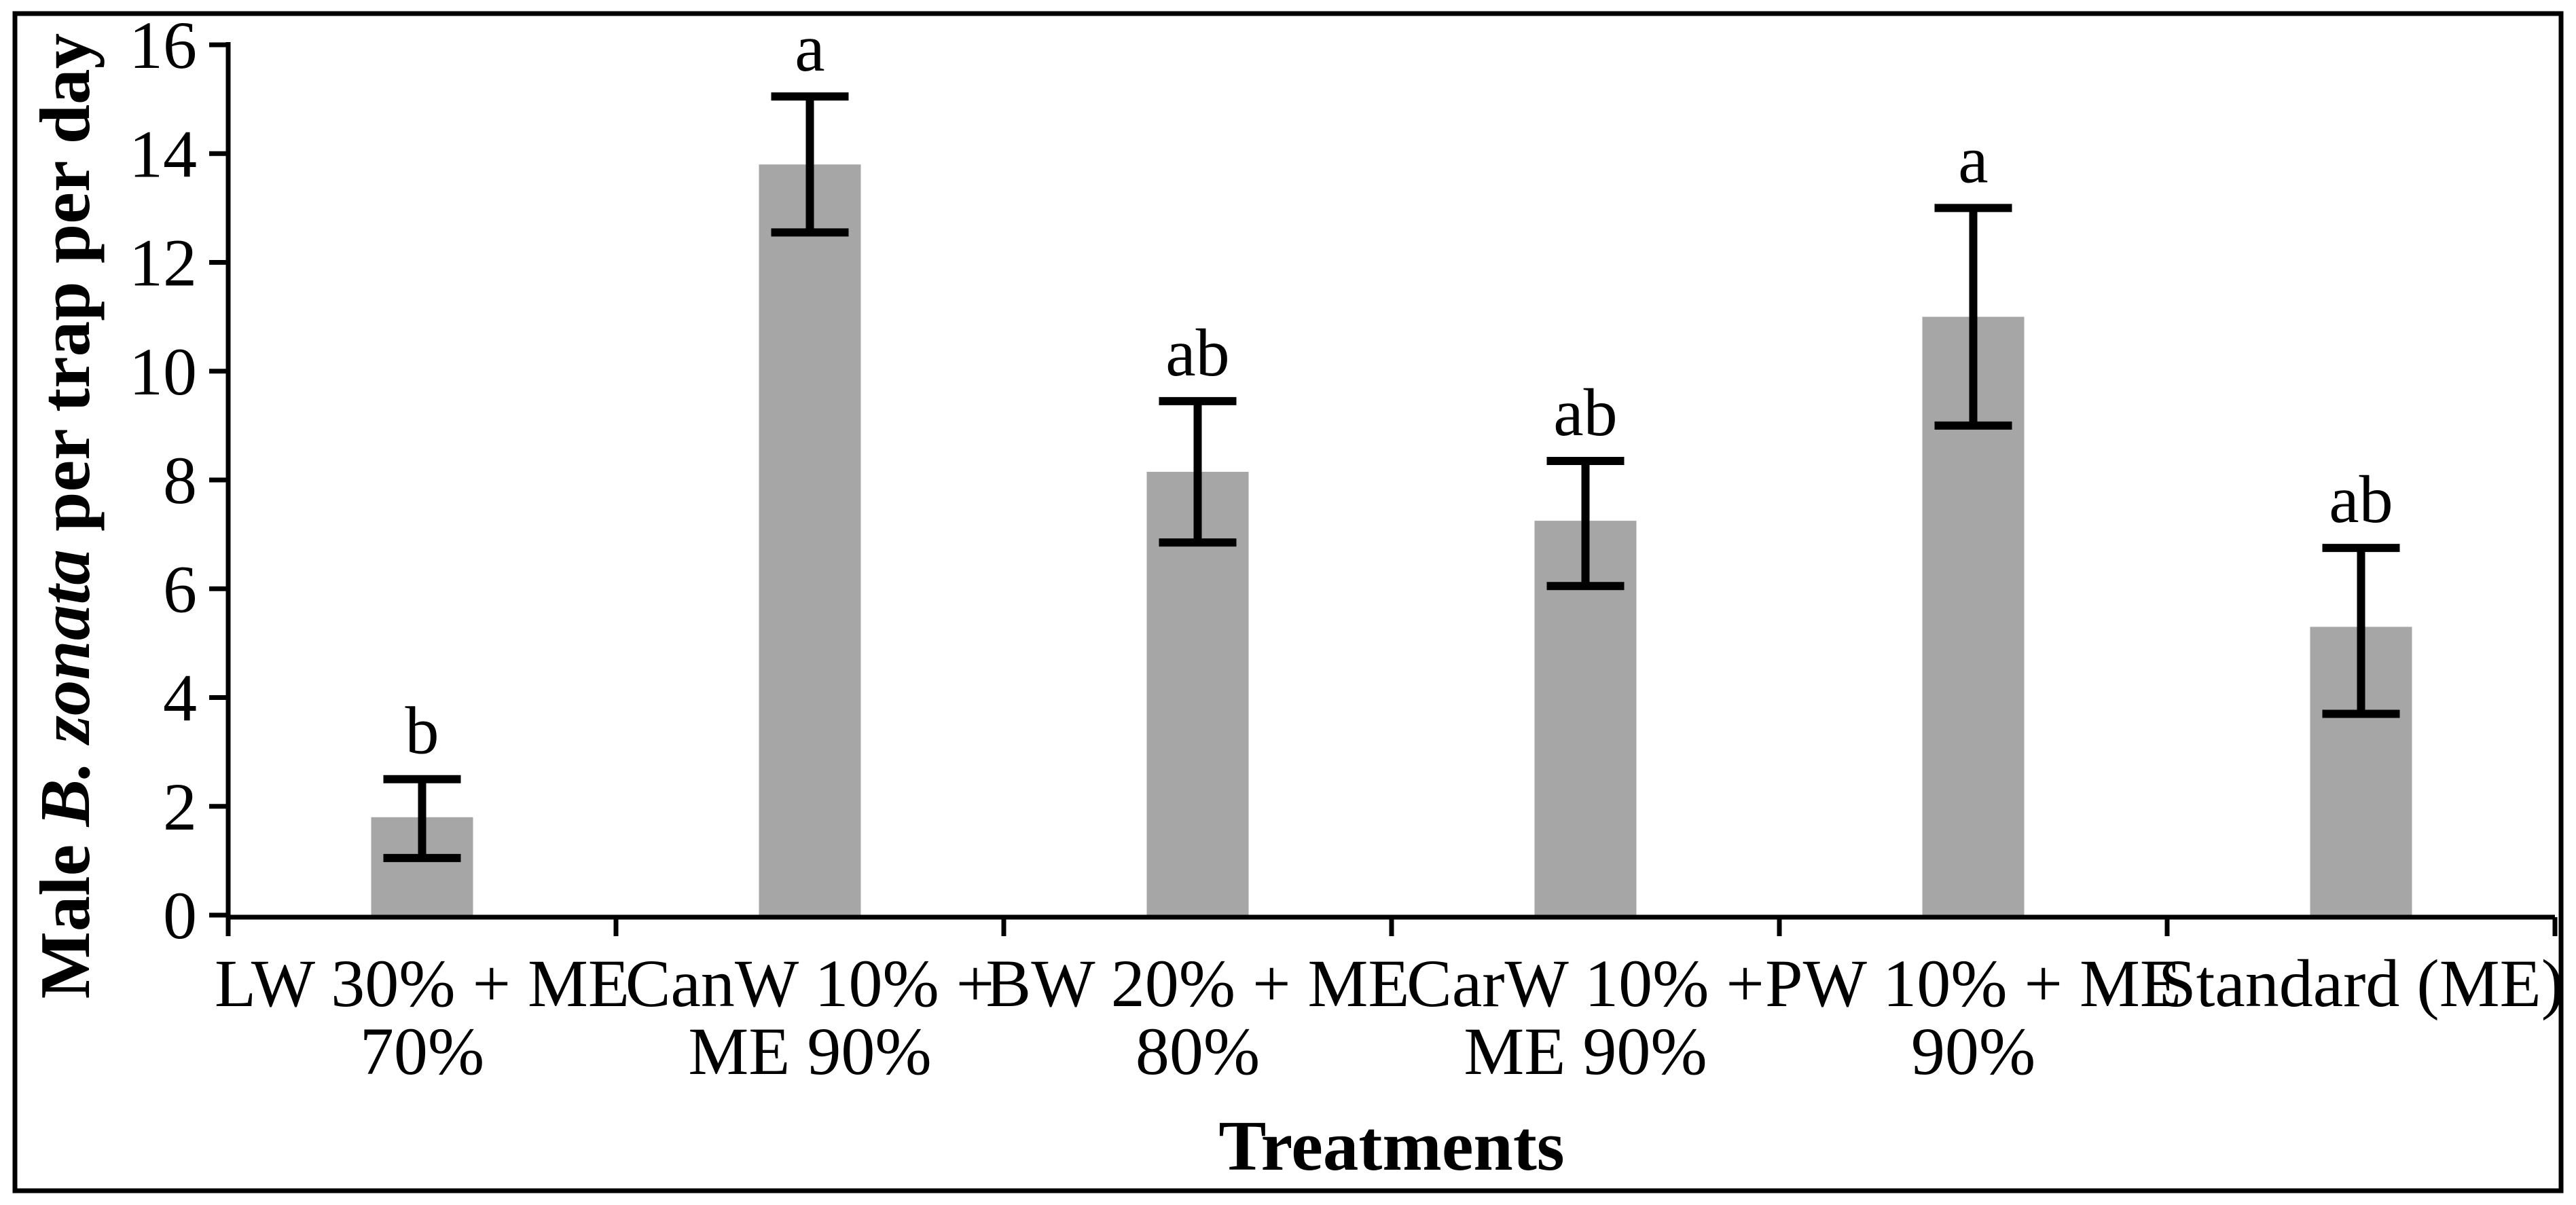  I want to click on y-tick-label: 6, so click(180, 589).